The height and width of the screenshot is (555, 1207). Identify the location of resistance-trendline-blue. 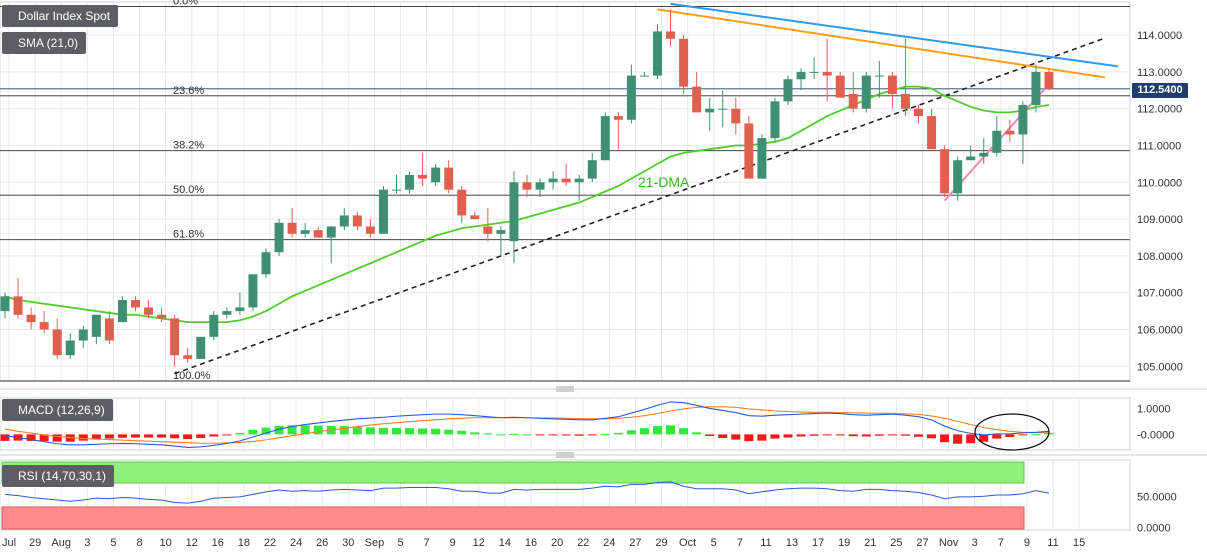
(894, 35).